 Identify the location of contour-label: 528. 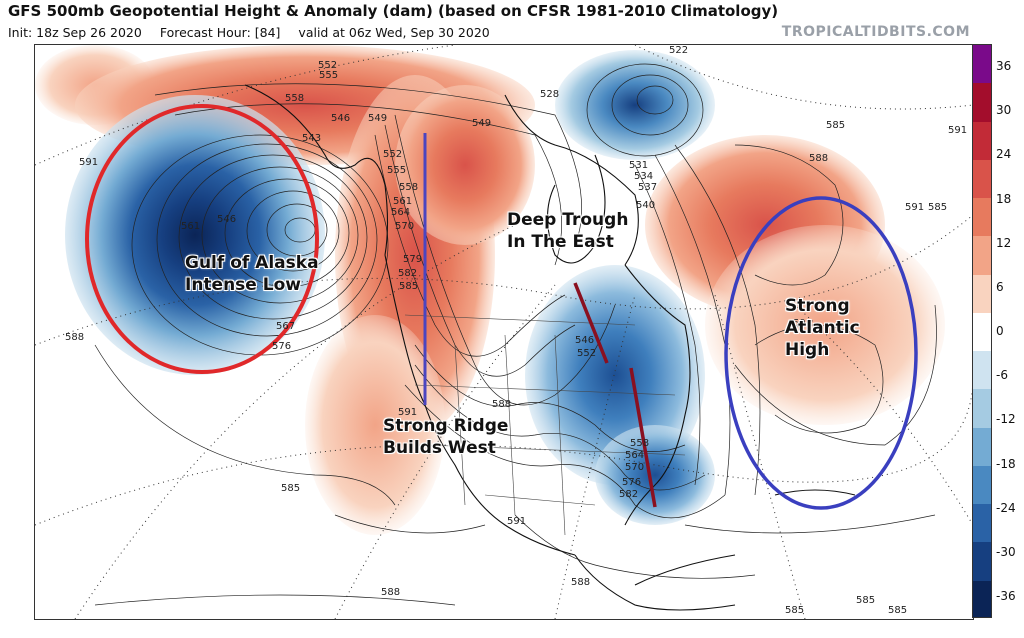
(550, 94).